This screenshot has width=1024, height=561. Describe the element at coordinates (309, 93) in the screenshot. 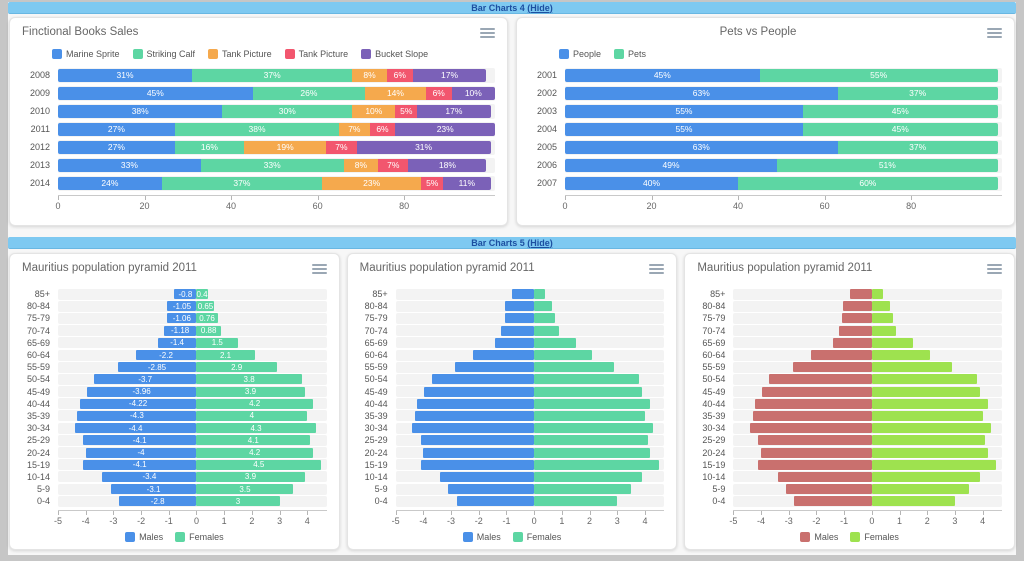

I see `bar-segment: 26%` at that location.